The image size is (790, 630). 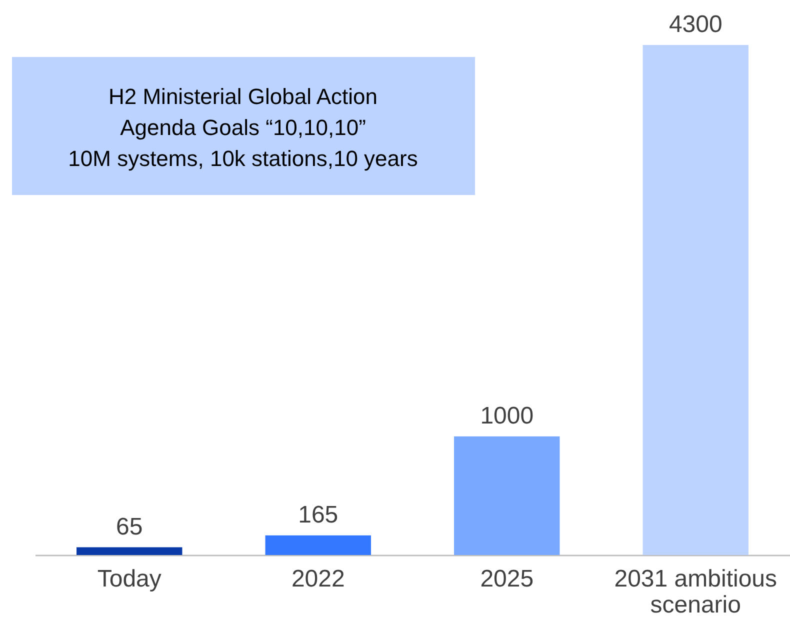 What do you see at coordinates (695, 24) in the screenshot?
I see `data-label: 4300` at bounding box center [695, 24].